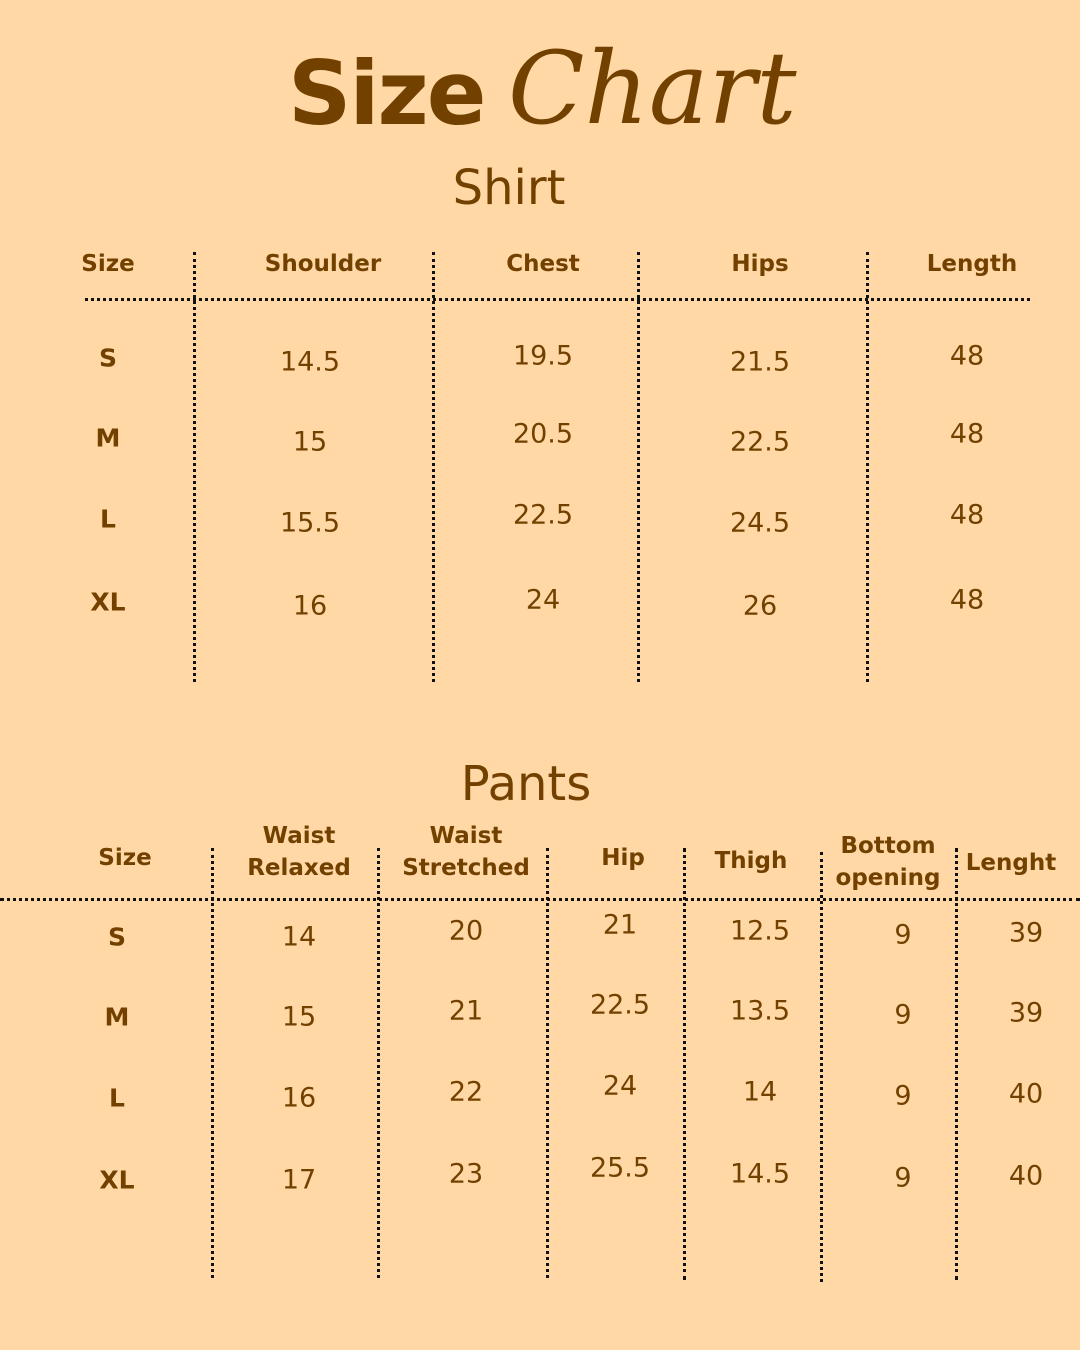  I want to click on cell-value: 20.5, so click(543, 434).